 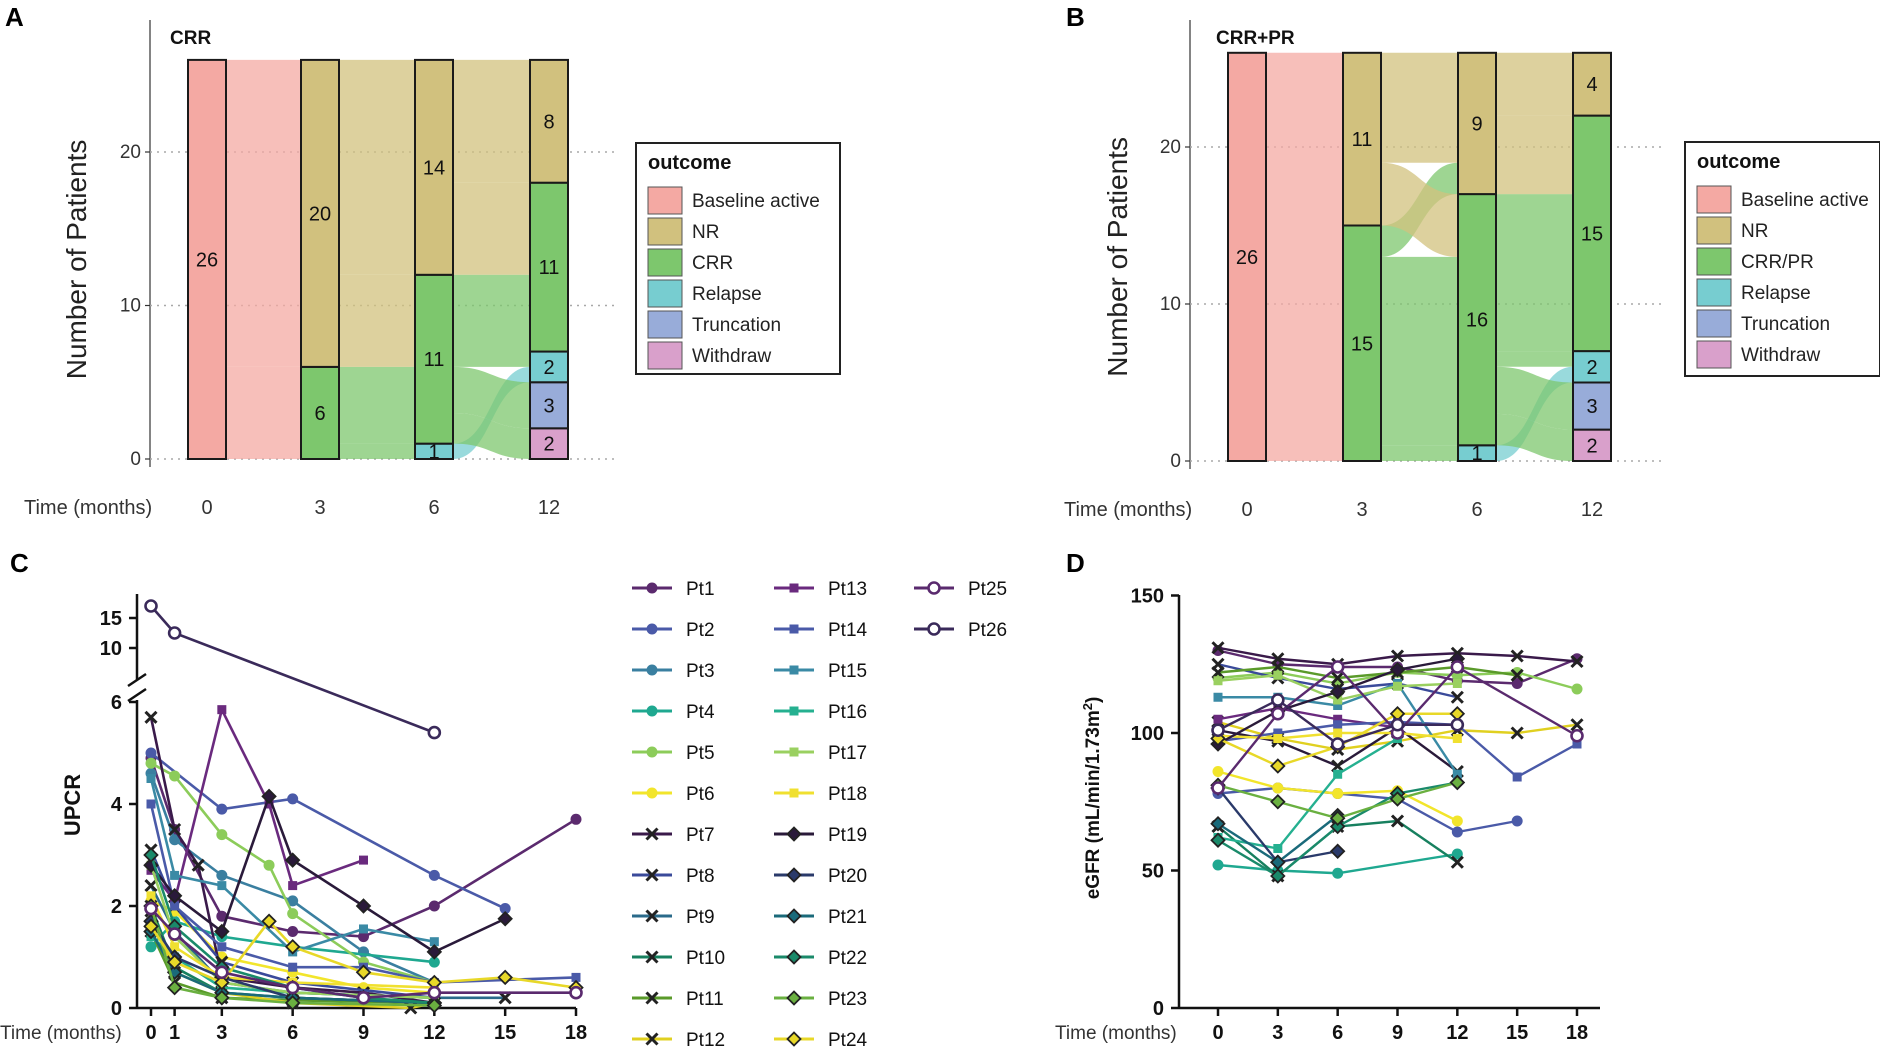 I want to click on legend-label: Pt2, so click(x=700, y=630).